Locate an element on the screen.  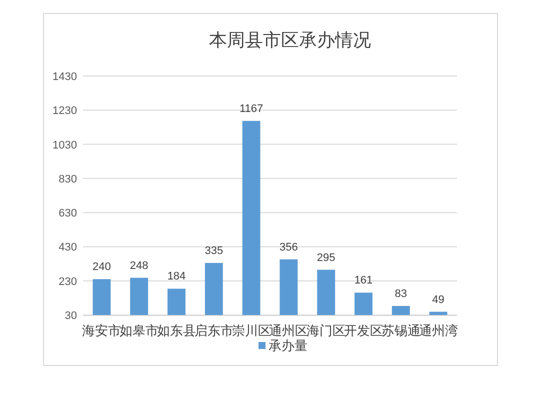
y-tick-label: 1430 is located at coordinates (64, 77).